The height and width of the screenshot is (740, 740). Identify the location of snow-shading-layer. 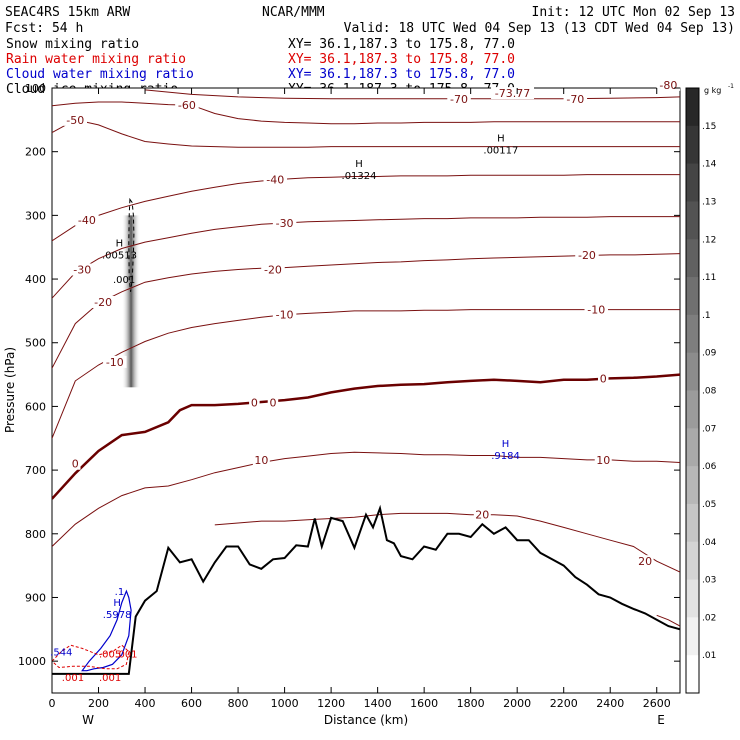
(131, 301).